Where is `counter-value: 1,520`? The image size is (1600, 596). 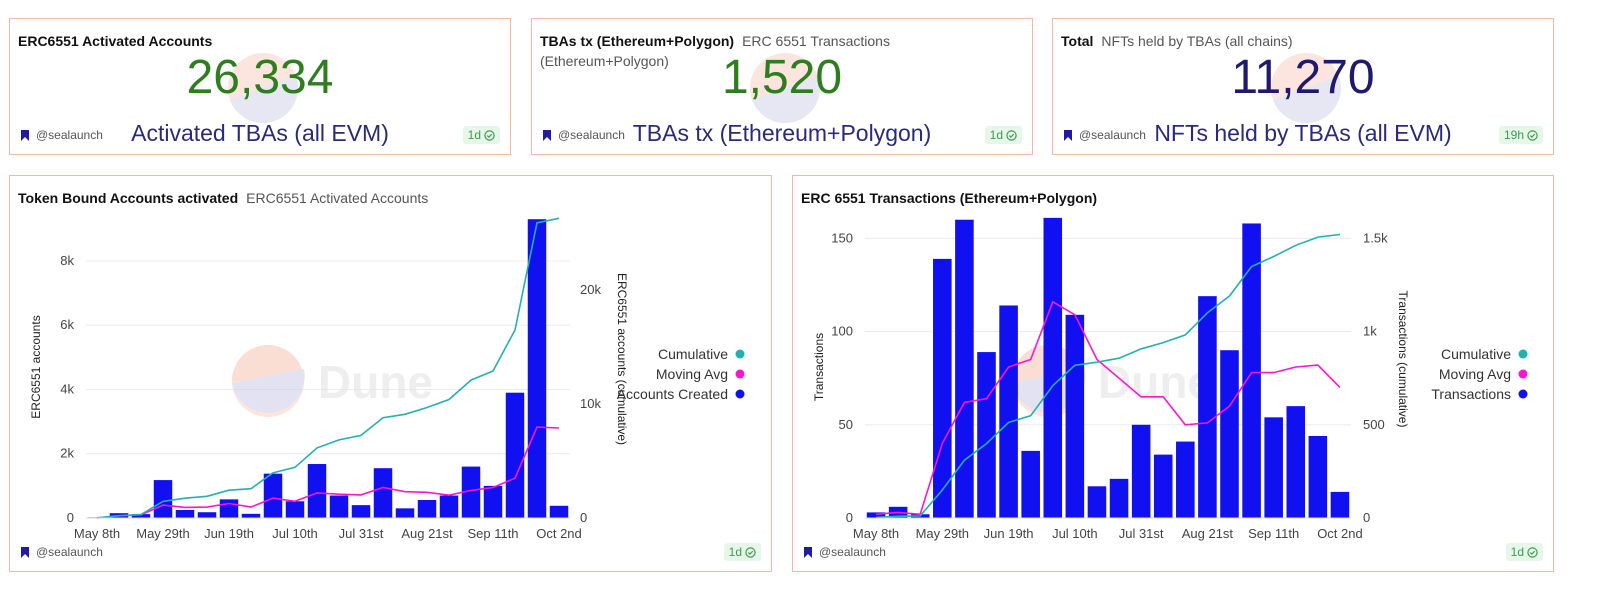 counter-value: 1,520 is located at coordinates (782, 77).